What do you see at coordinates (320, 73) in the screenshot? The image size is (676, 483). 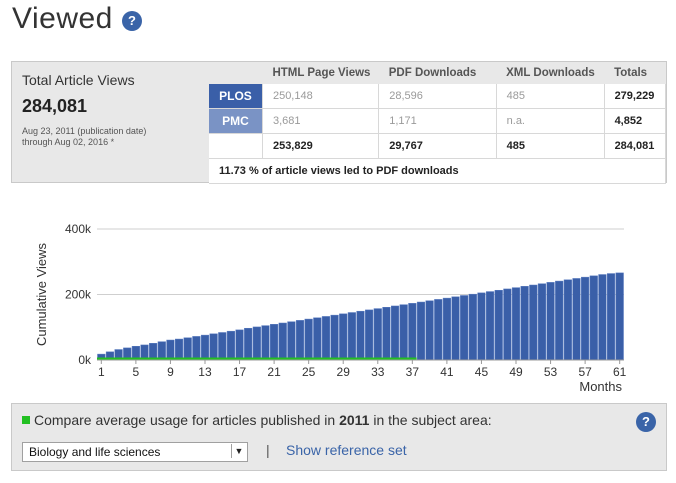 I see `col-html: HTML Page Views` at bounding box center [320, 73].